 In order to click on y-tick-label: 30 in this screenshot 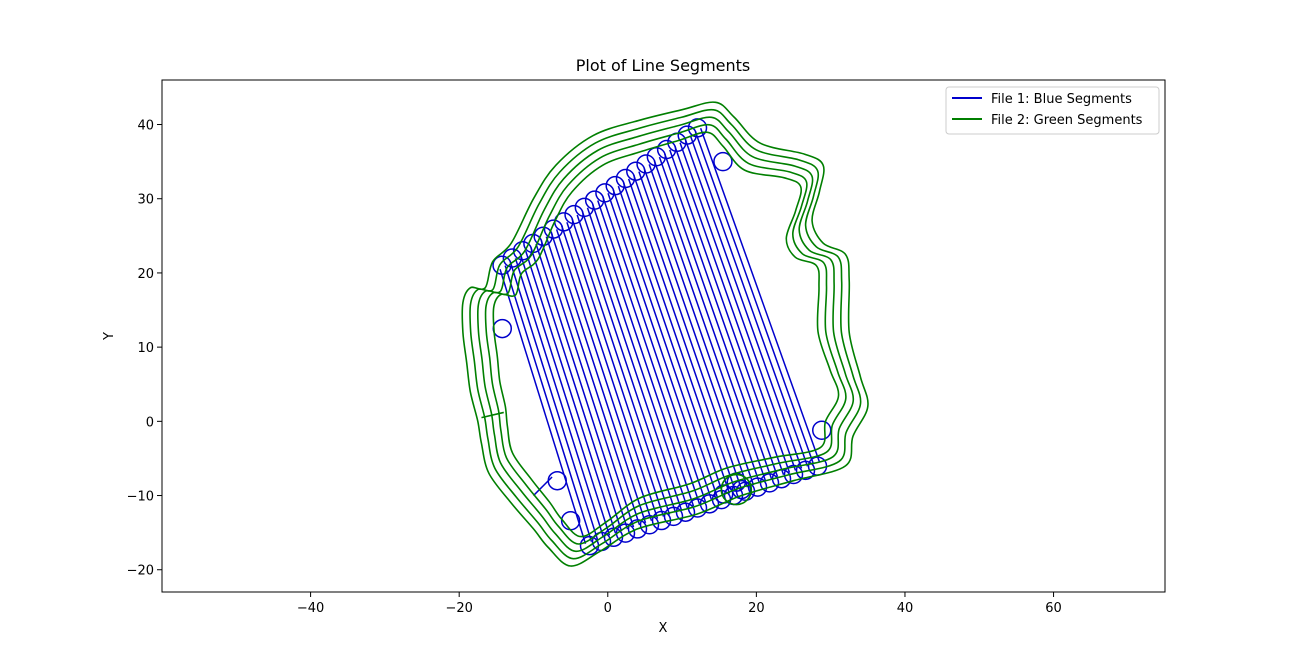, I will do `click(145, 200)`.